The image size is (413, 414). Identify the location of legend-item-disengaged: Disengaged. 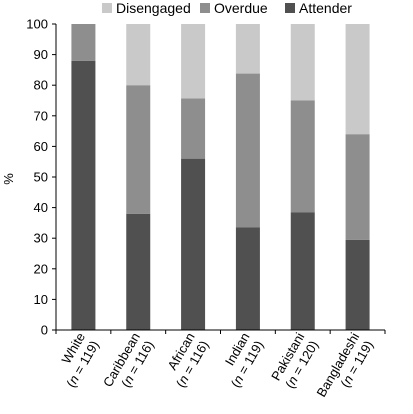
(146, 8).